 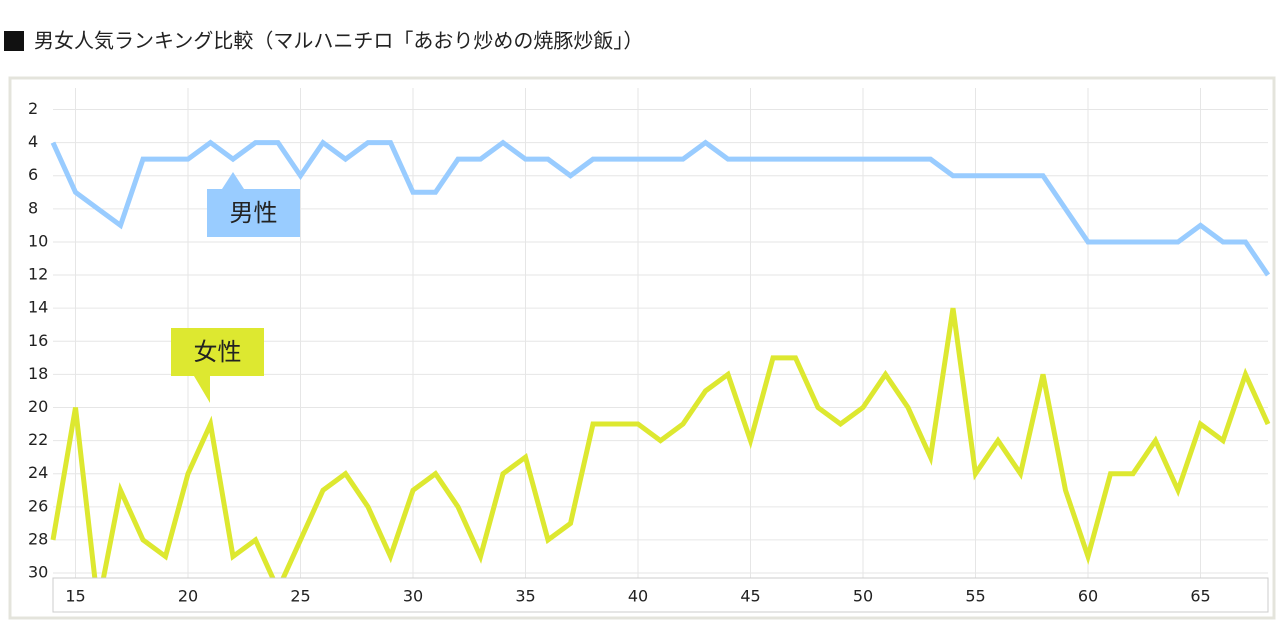 What do you see at coordinates (38, 505) in the screenshot?
I see `y-tick-label: 26` at bounding box center [38, 505].